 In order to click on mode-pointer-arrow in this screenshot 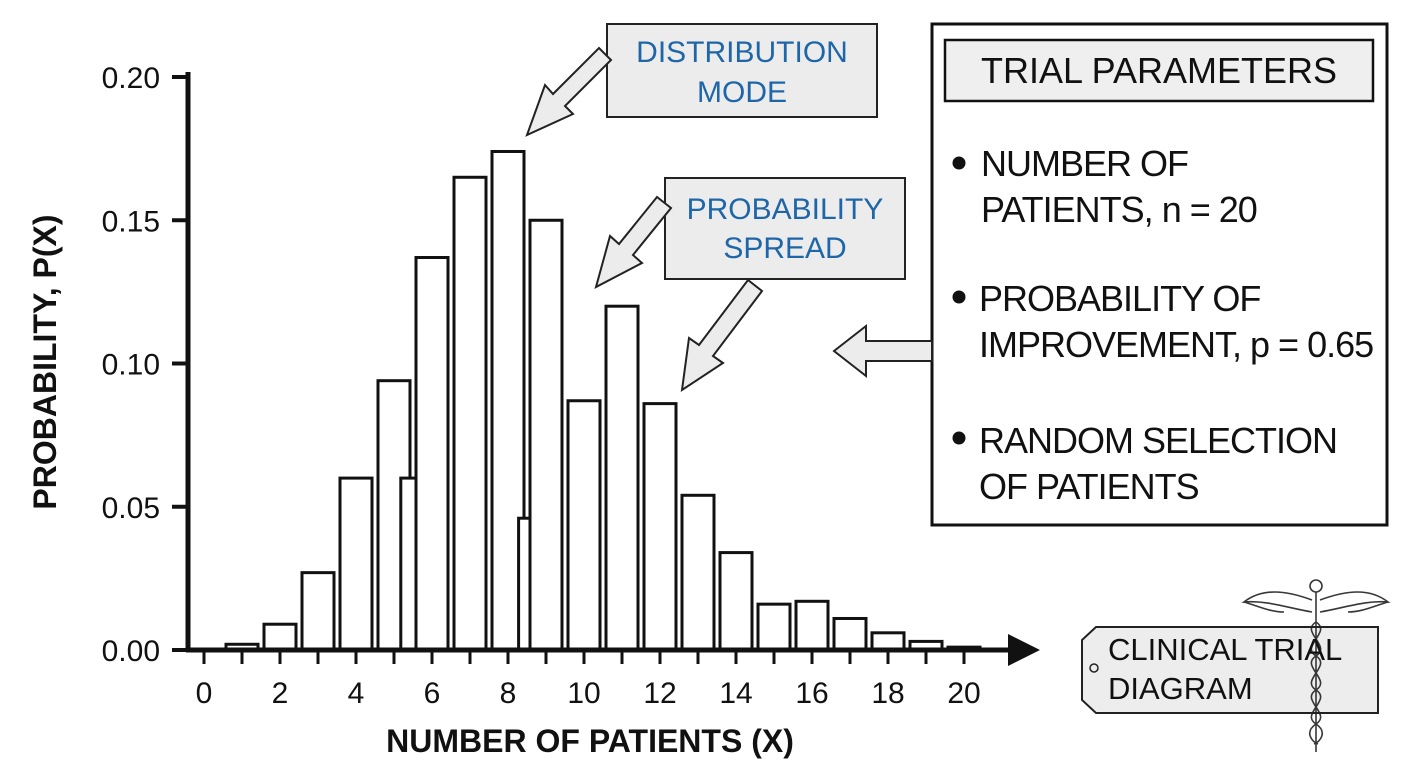, I will do `click(569, 91)`.